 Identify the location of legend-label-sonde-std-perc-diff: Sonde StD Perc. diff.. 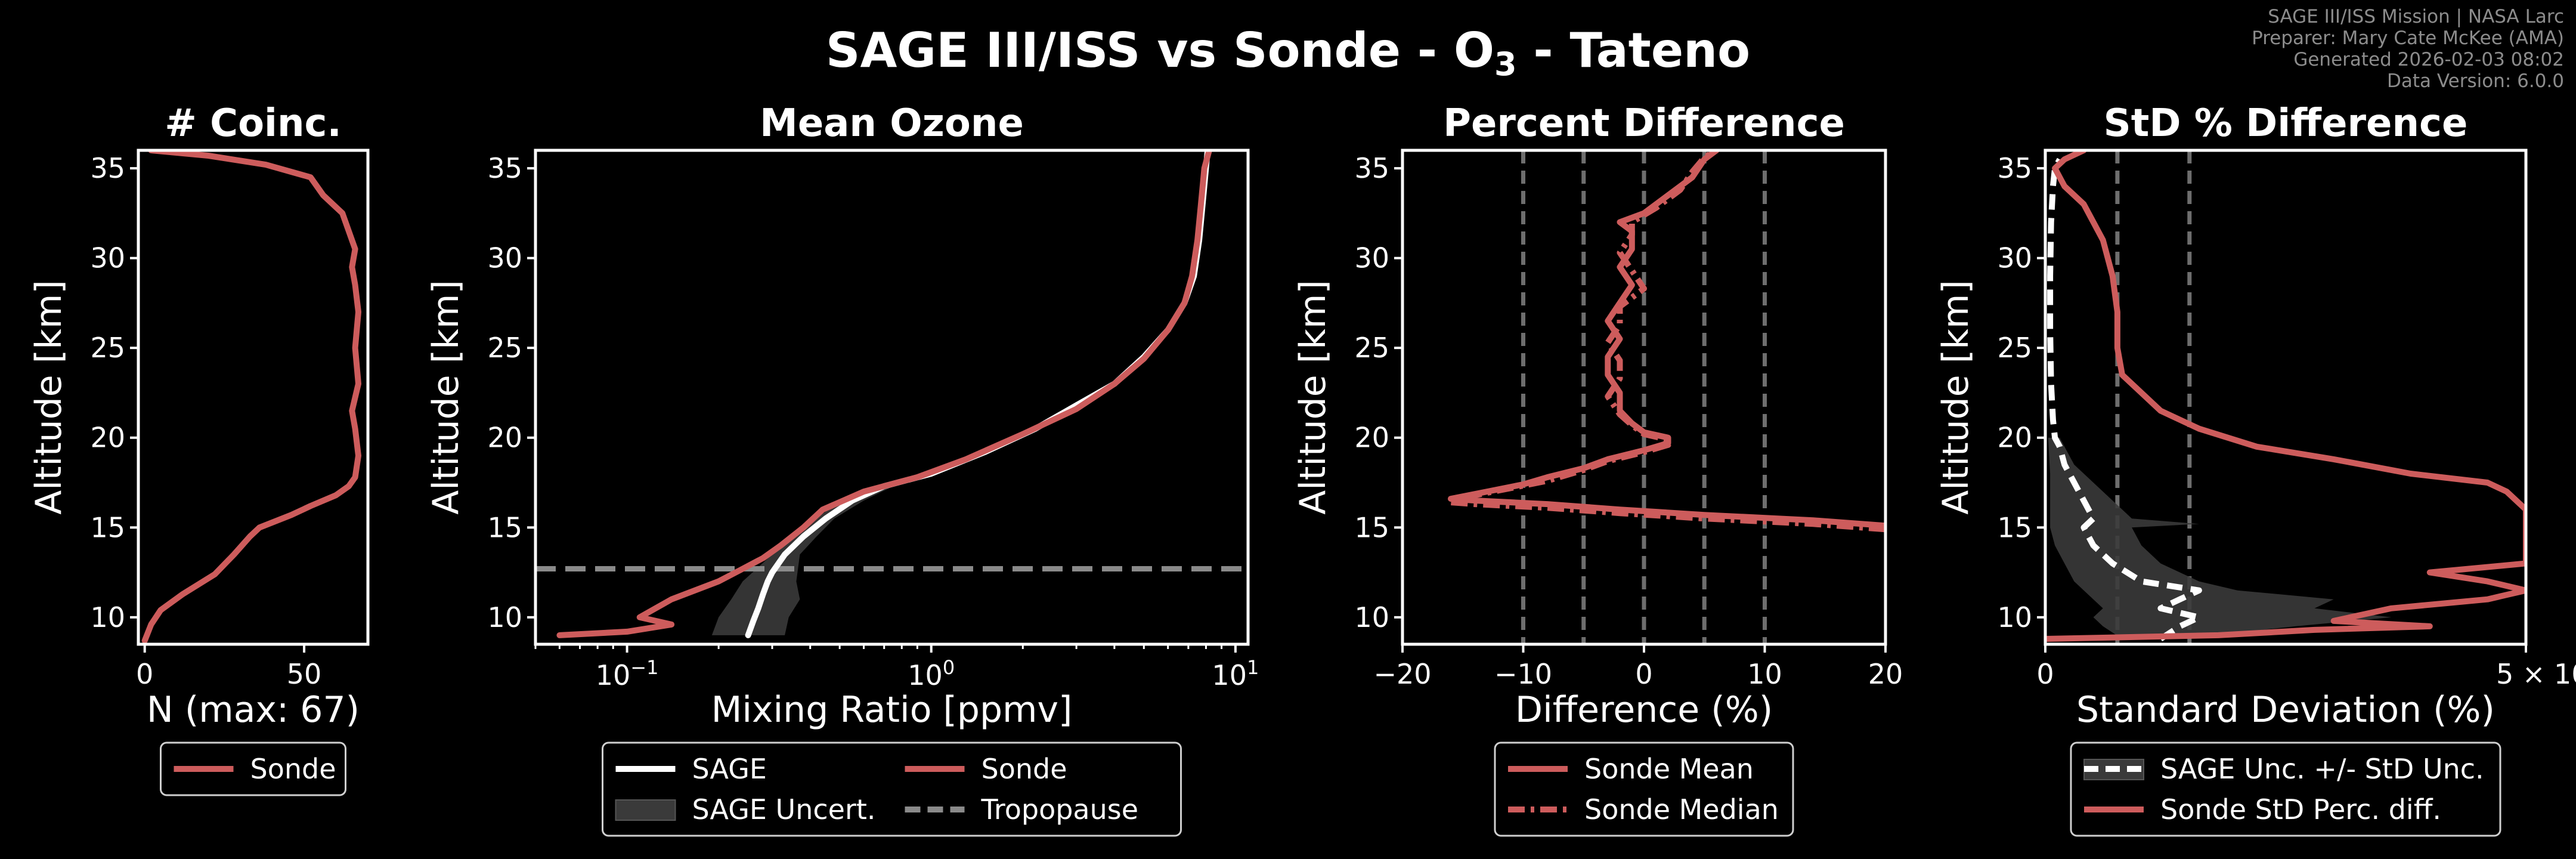
(2301, 809).